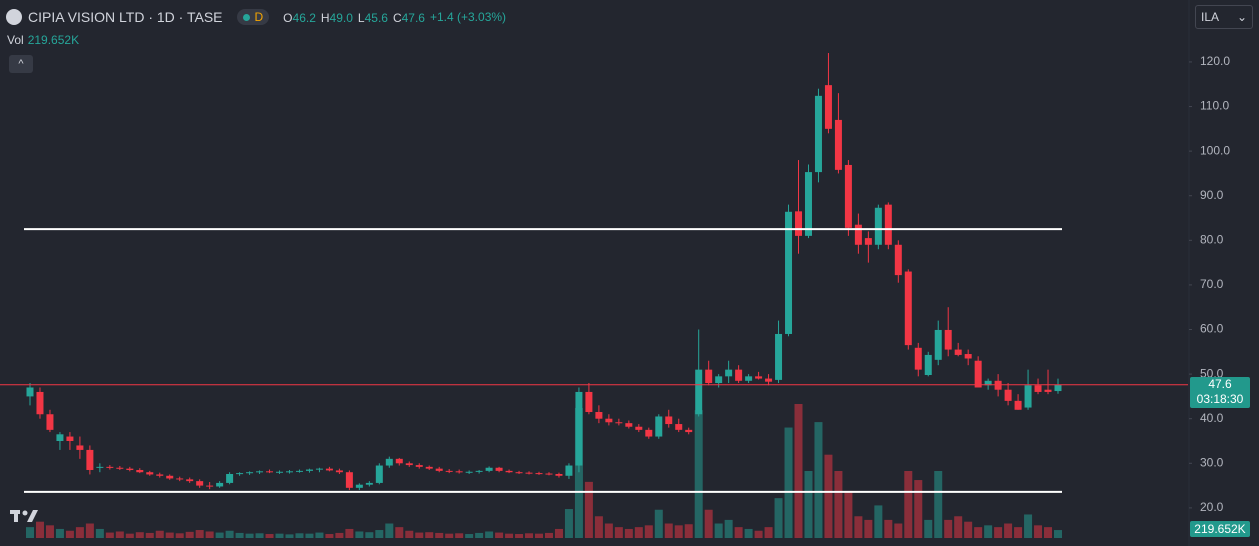 Image resolution: width=1259 pixels, height=546 pixels. Describe the element at coordinates (1214, 106) in the screenshot. I see `y-tick-label: 110.0` at that location.